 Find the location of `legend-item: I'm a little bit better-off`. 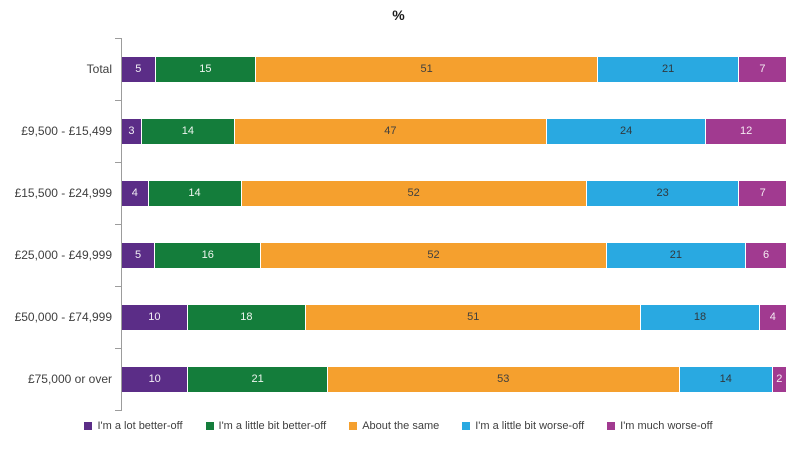

legend-item: I'm a little bit better-off is located at coordinates (266, 426).